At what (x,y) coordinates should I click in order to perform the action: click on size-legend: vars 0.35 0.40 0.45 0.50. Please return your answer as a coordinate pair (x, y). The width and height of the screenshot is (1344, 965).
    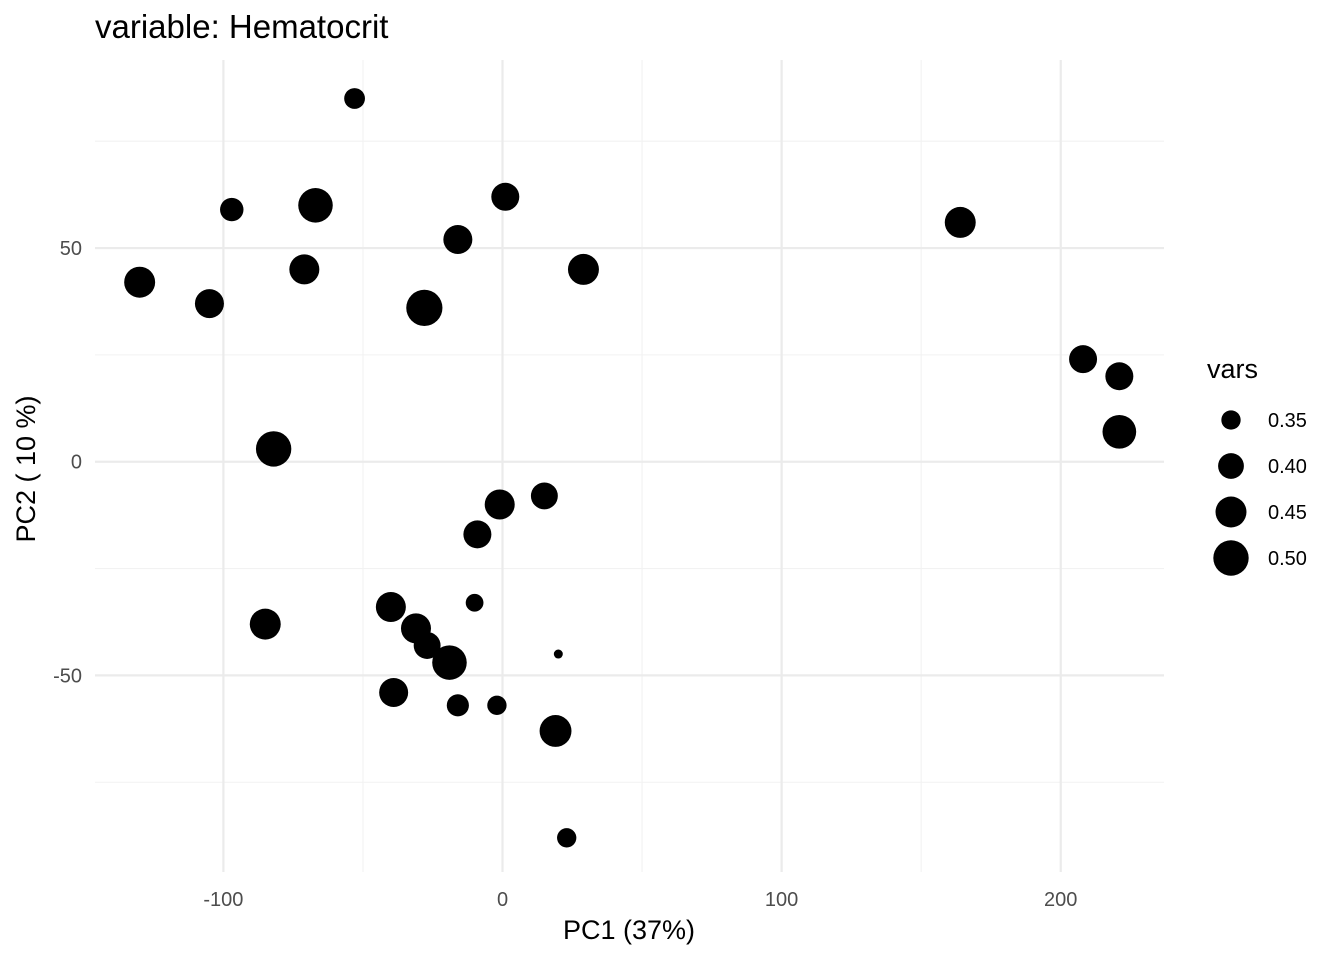
    Looking at the image, I should click on (1257, 465).